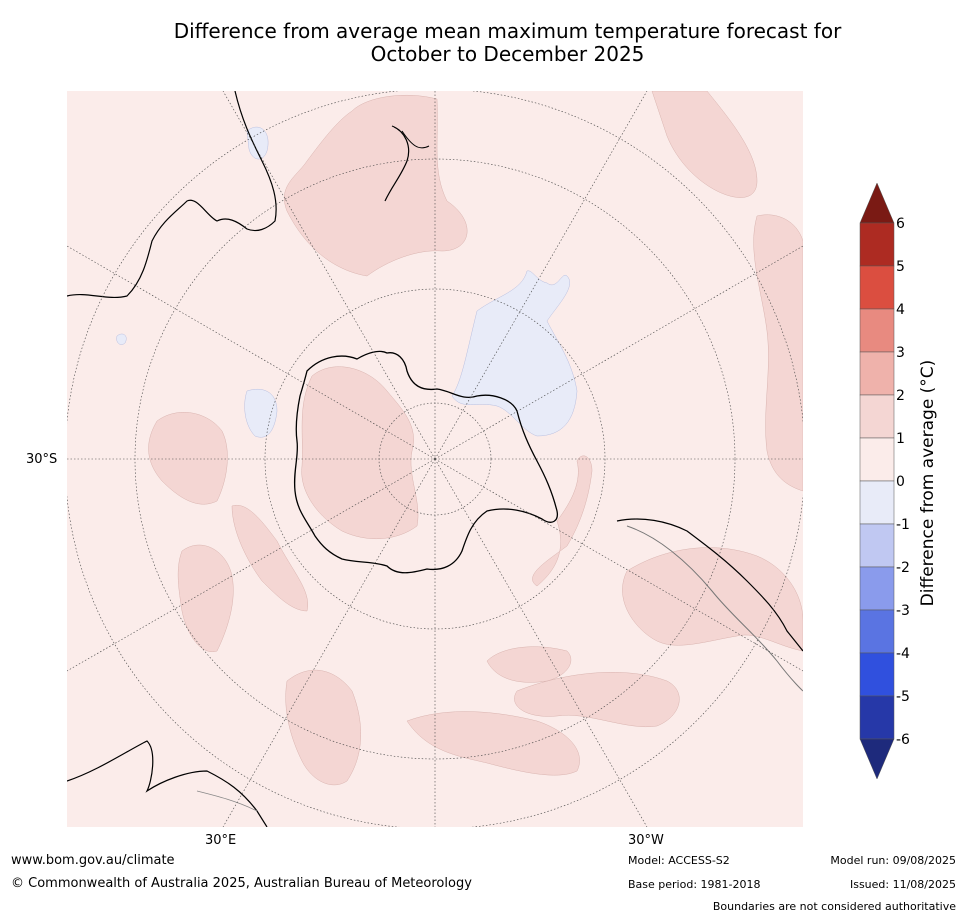  Describe the element at coordinates (903, 568) in the screenshot. I see `colorbar-tick-label: -2` at that location.